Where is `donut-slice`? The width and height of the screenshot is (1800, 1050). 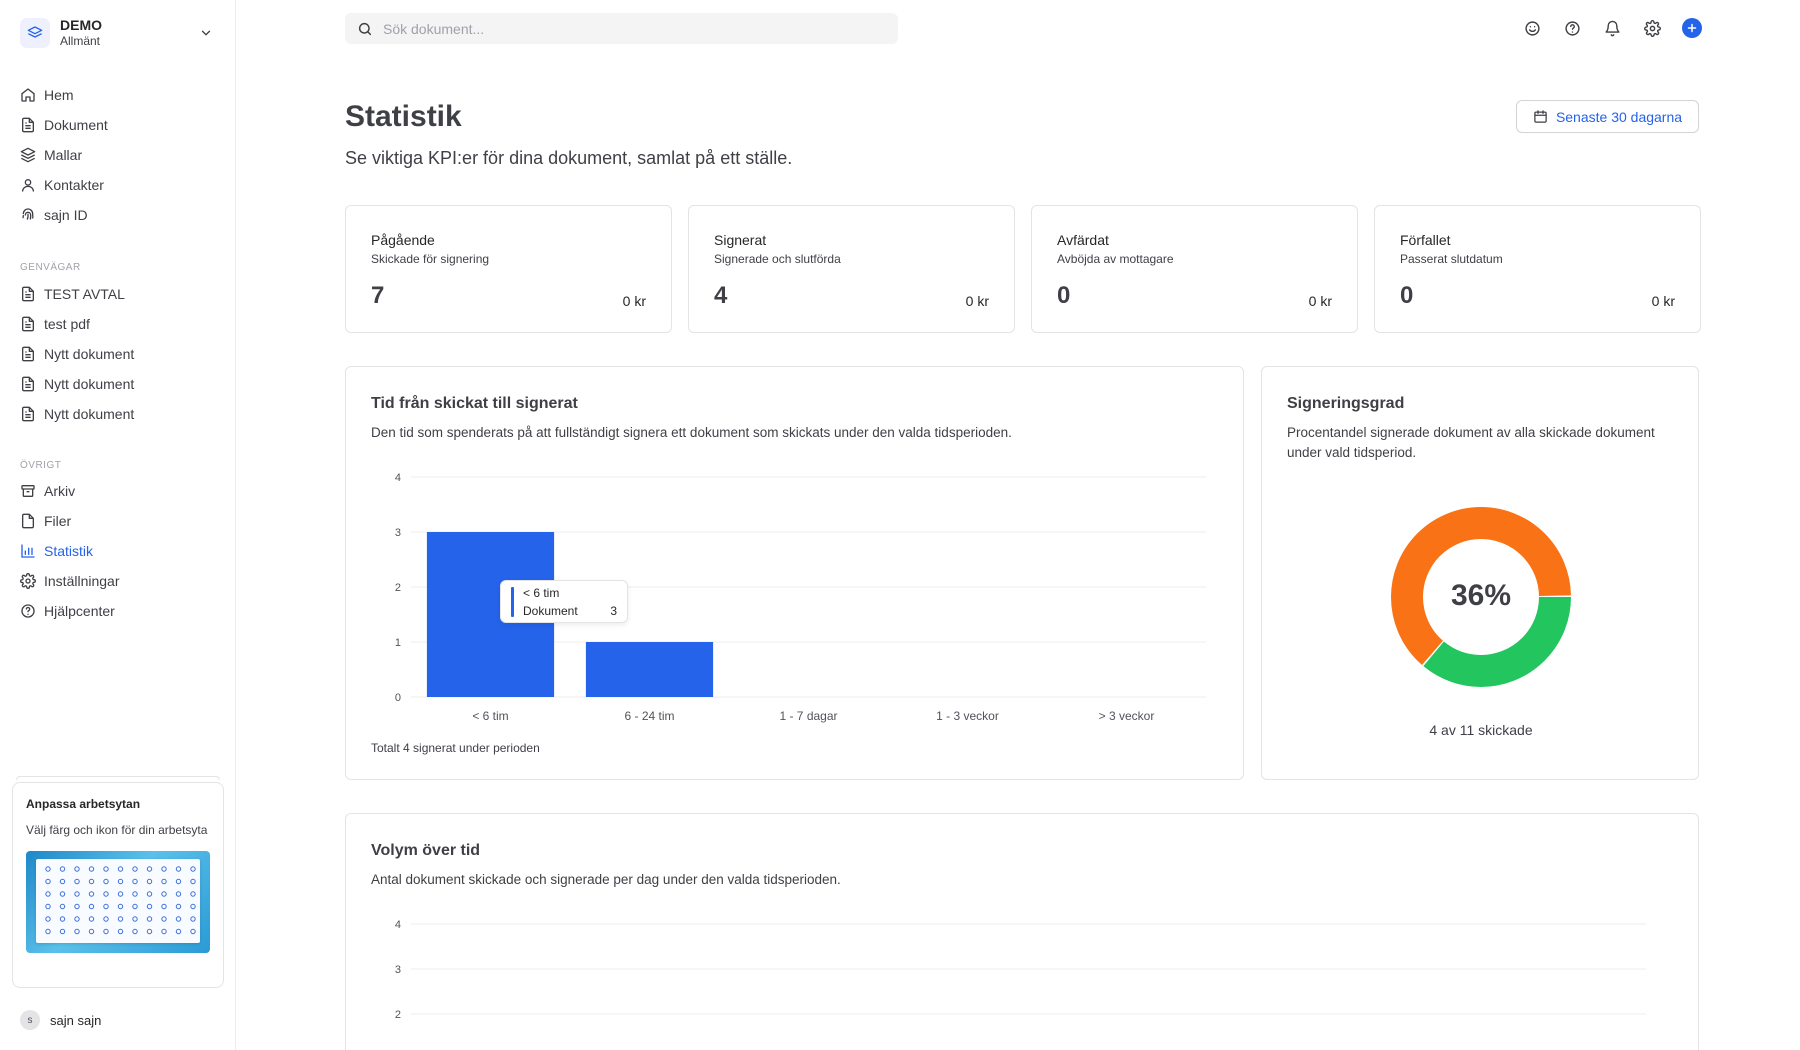 donut-slice is located at coordinates (1481, 597).